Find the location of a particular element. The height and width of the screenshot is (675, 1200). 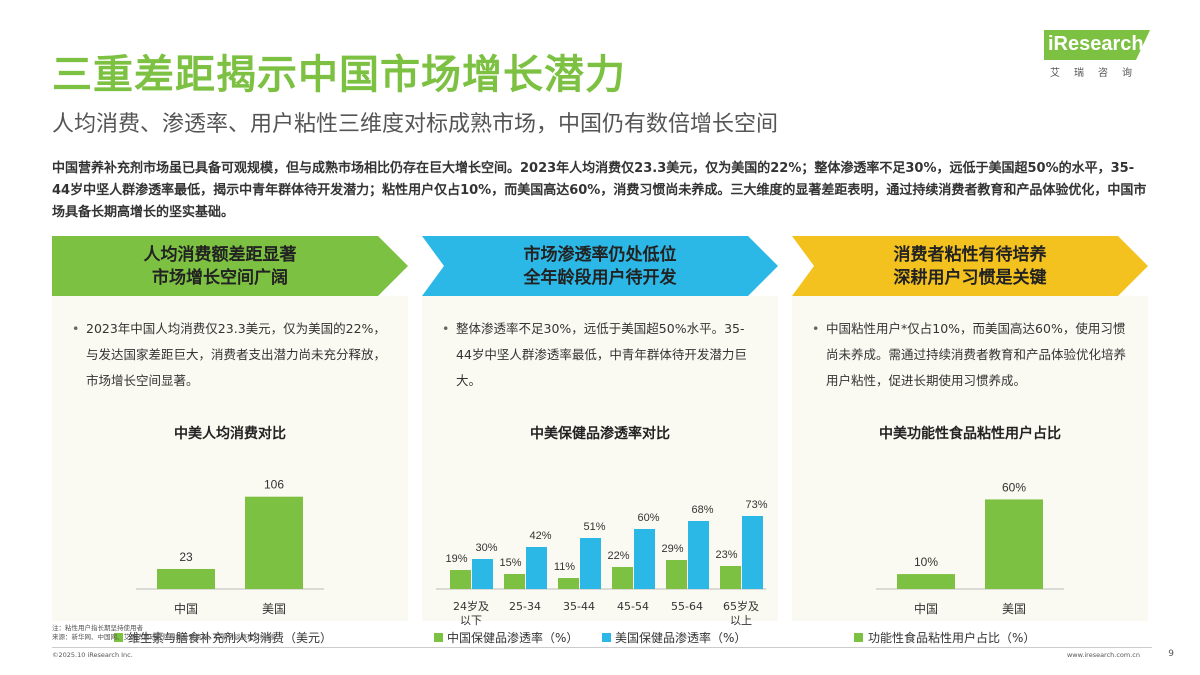

legend-label: 功能性食品粘性用户占比（%） is located at coordinates (951, 637).